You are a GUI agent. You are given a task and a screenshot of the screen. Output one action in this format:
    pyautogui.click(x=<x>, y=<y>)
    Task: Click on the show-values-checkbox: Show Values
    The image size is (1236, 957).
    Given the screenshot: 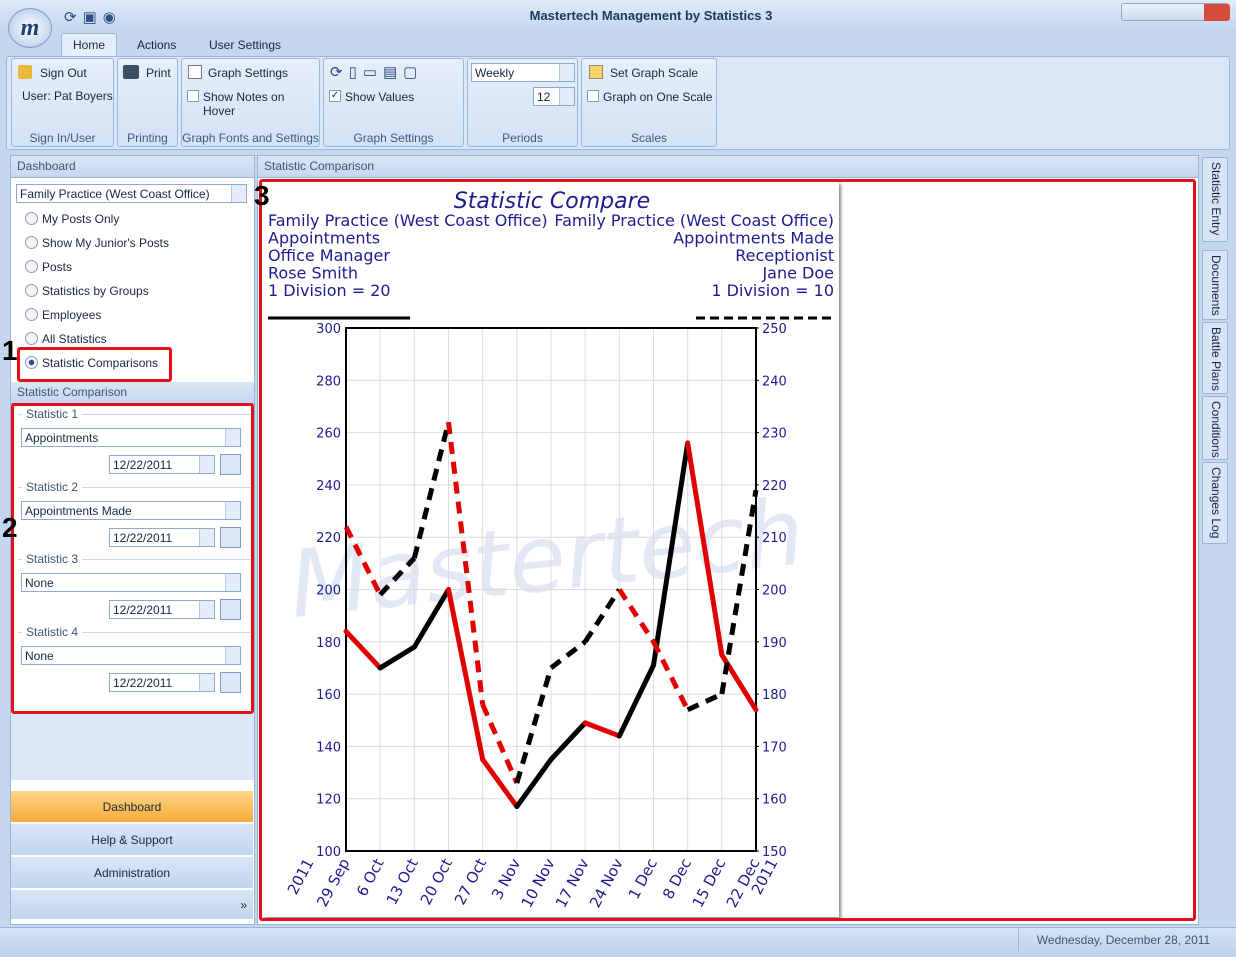 What is the action you would take?
    pyautogui.click(x=380, y=97)
    